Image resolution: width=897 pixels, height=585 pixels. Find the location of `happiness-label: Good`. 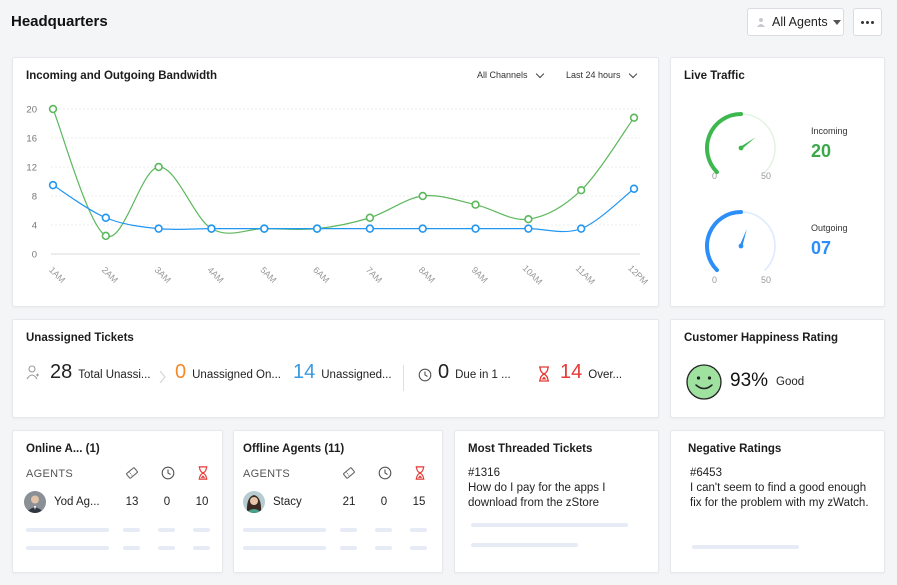

happiness-label: Good is located at coordinates (790, 382).